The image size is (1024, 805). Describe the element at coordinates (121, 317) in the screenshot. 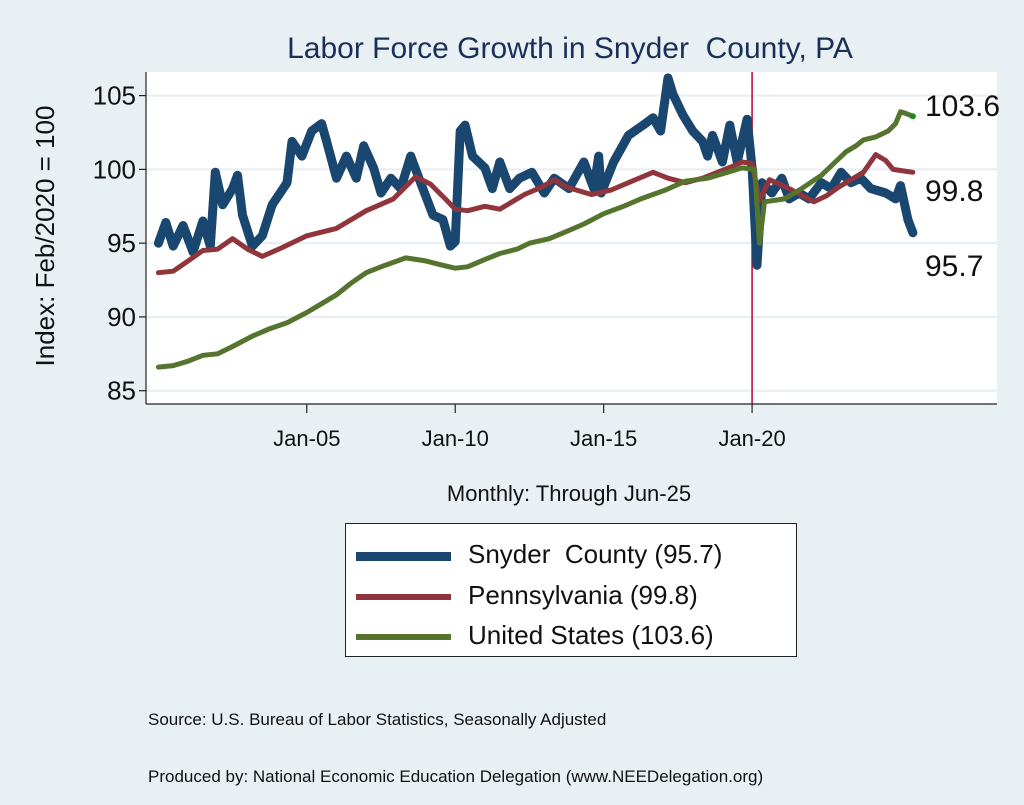

I see `y-tick-label: 90` at that location.